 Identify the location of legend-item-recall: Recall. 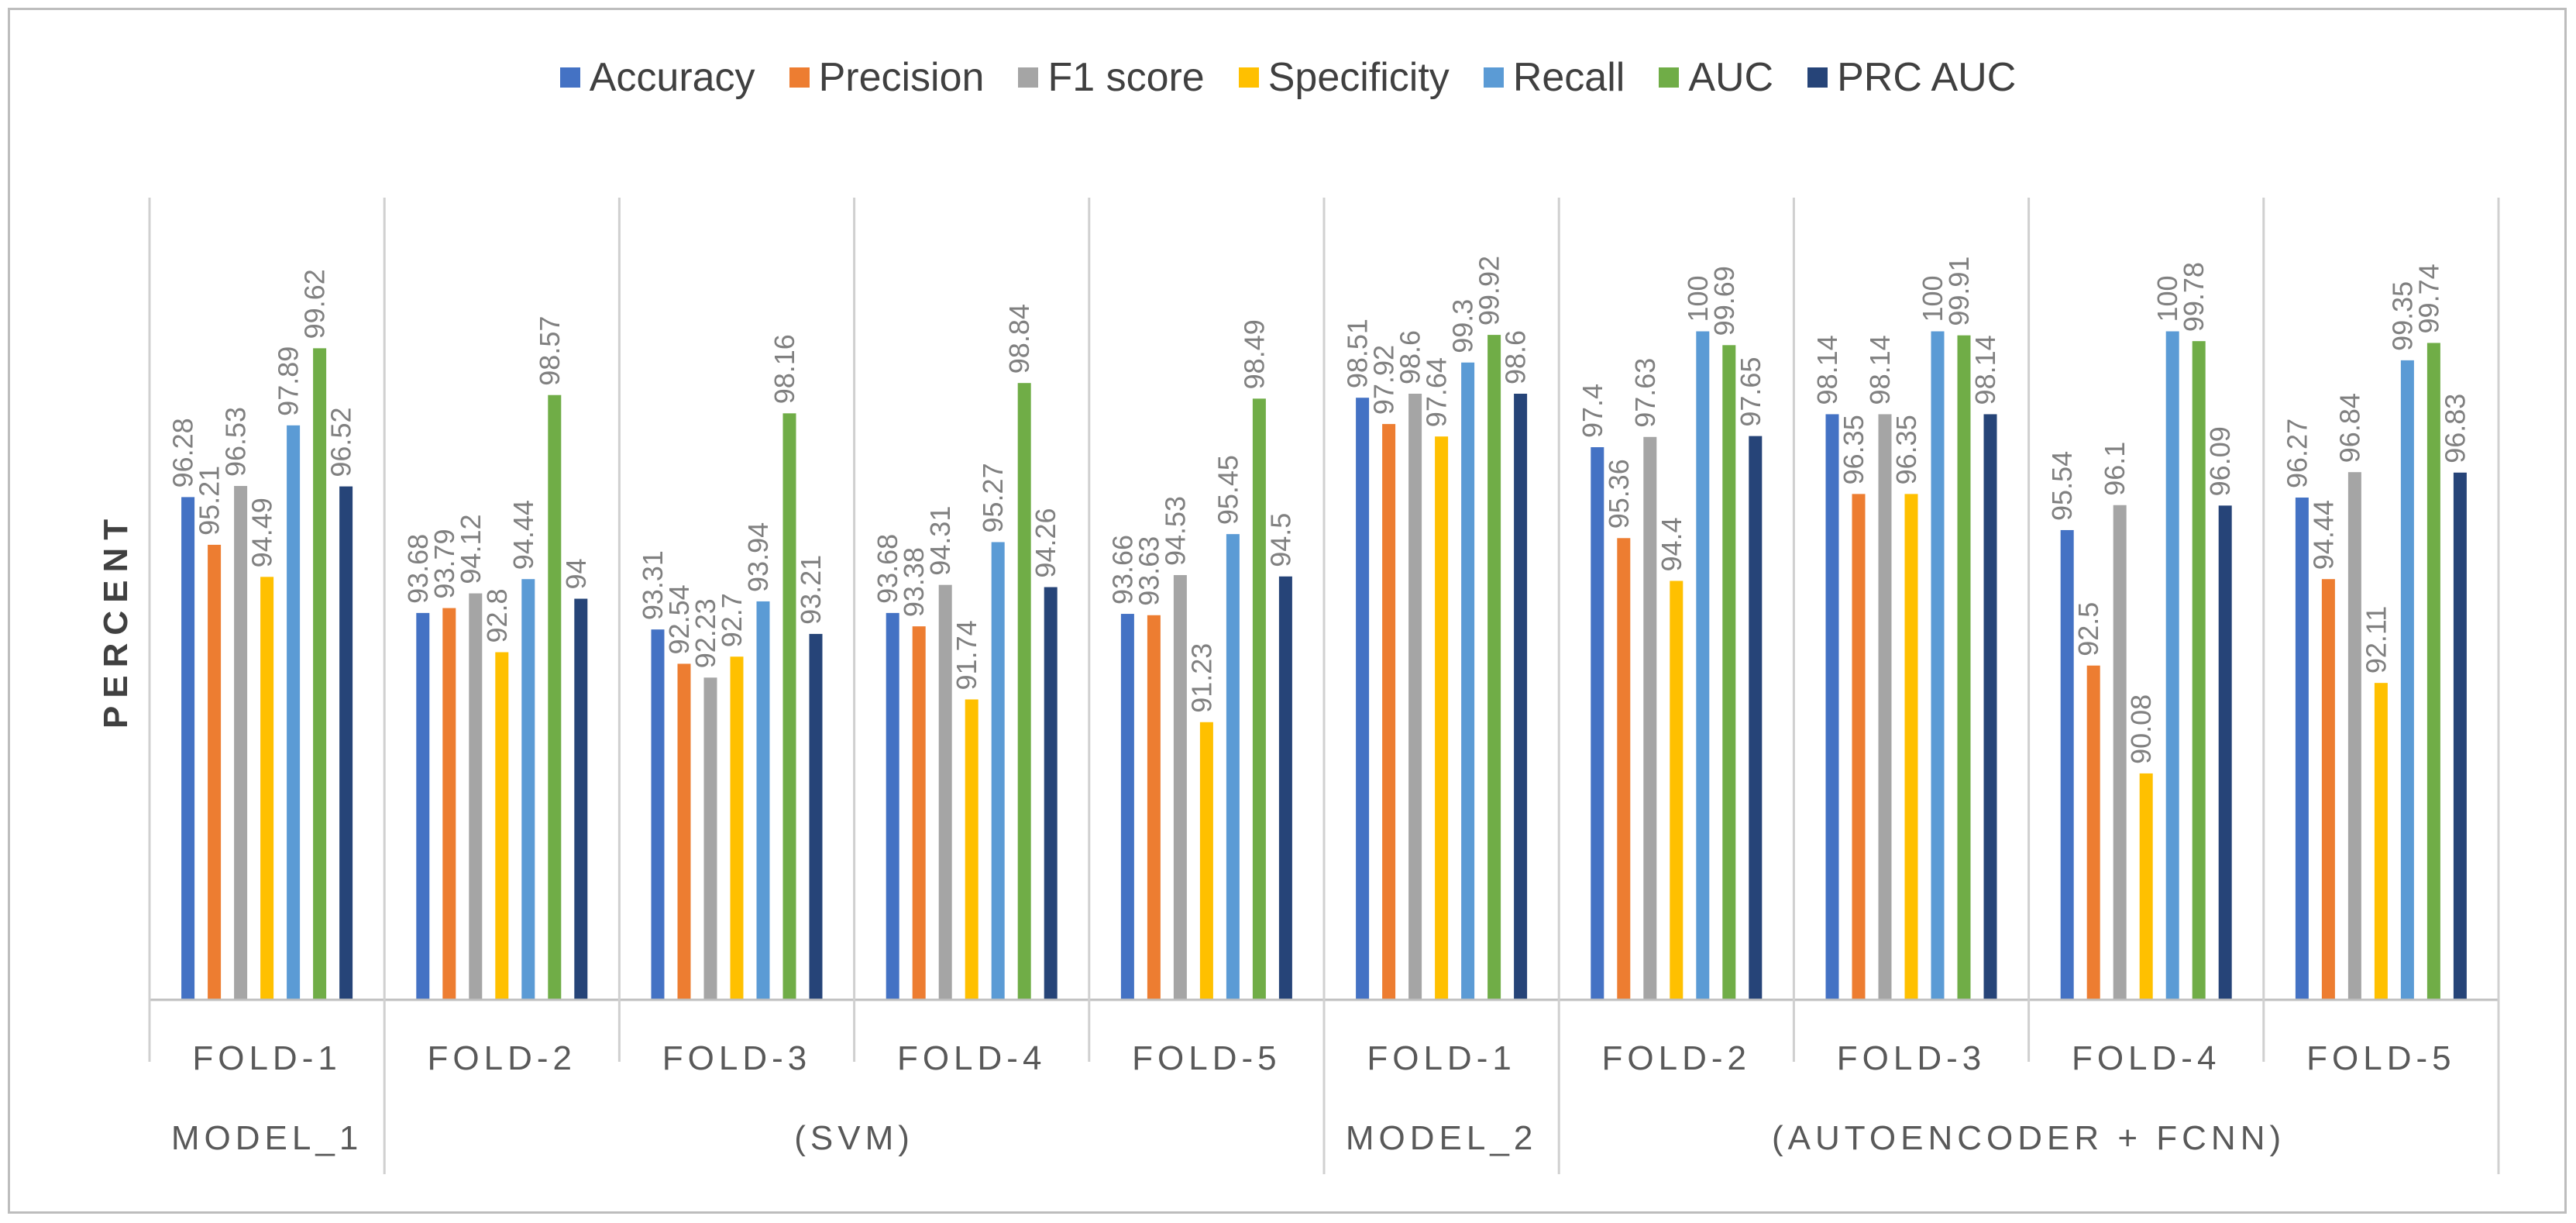
(1554, 77).